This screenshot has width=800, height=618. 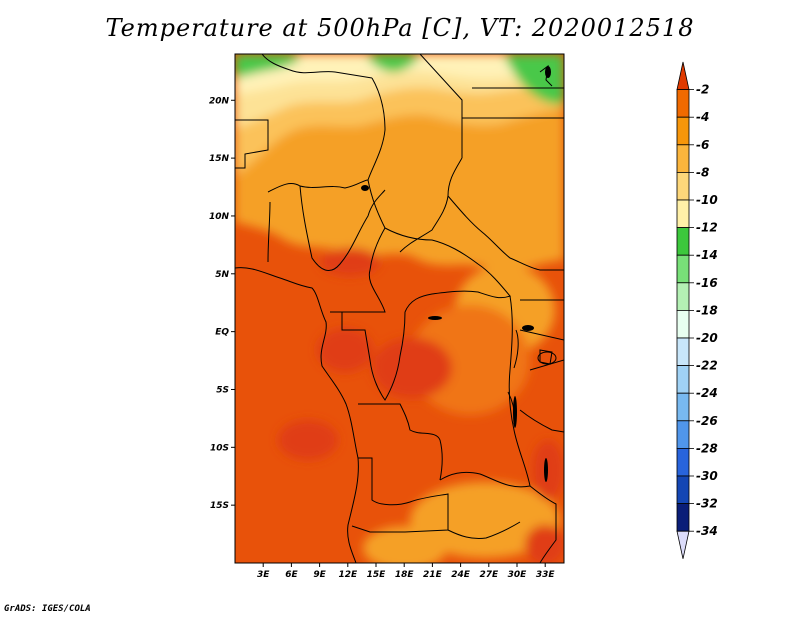 I want to click on colorbar-label: -12, so click(x=707, y=228).